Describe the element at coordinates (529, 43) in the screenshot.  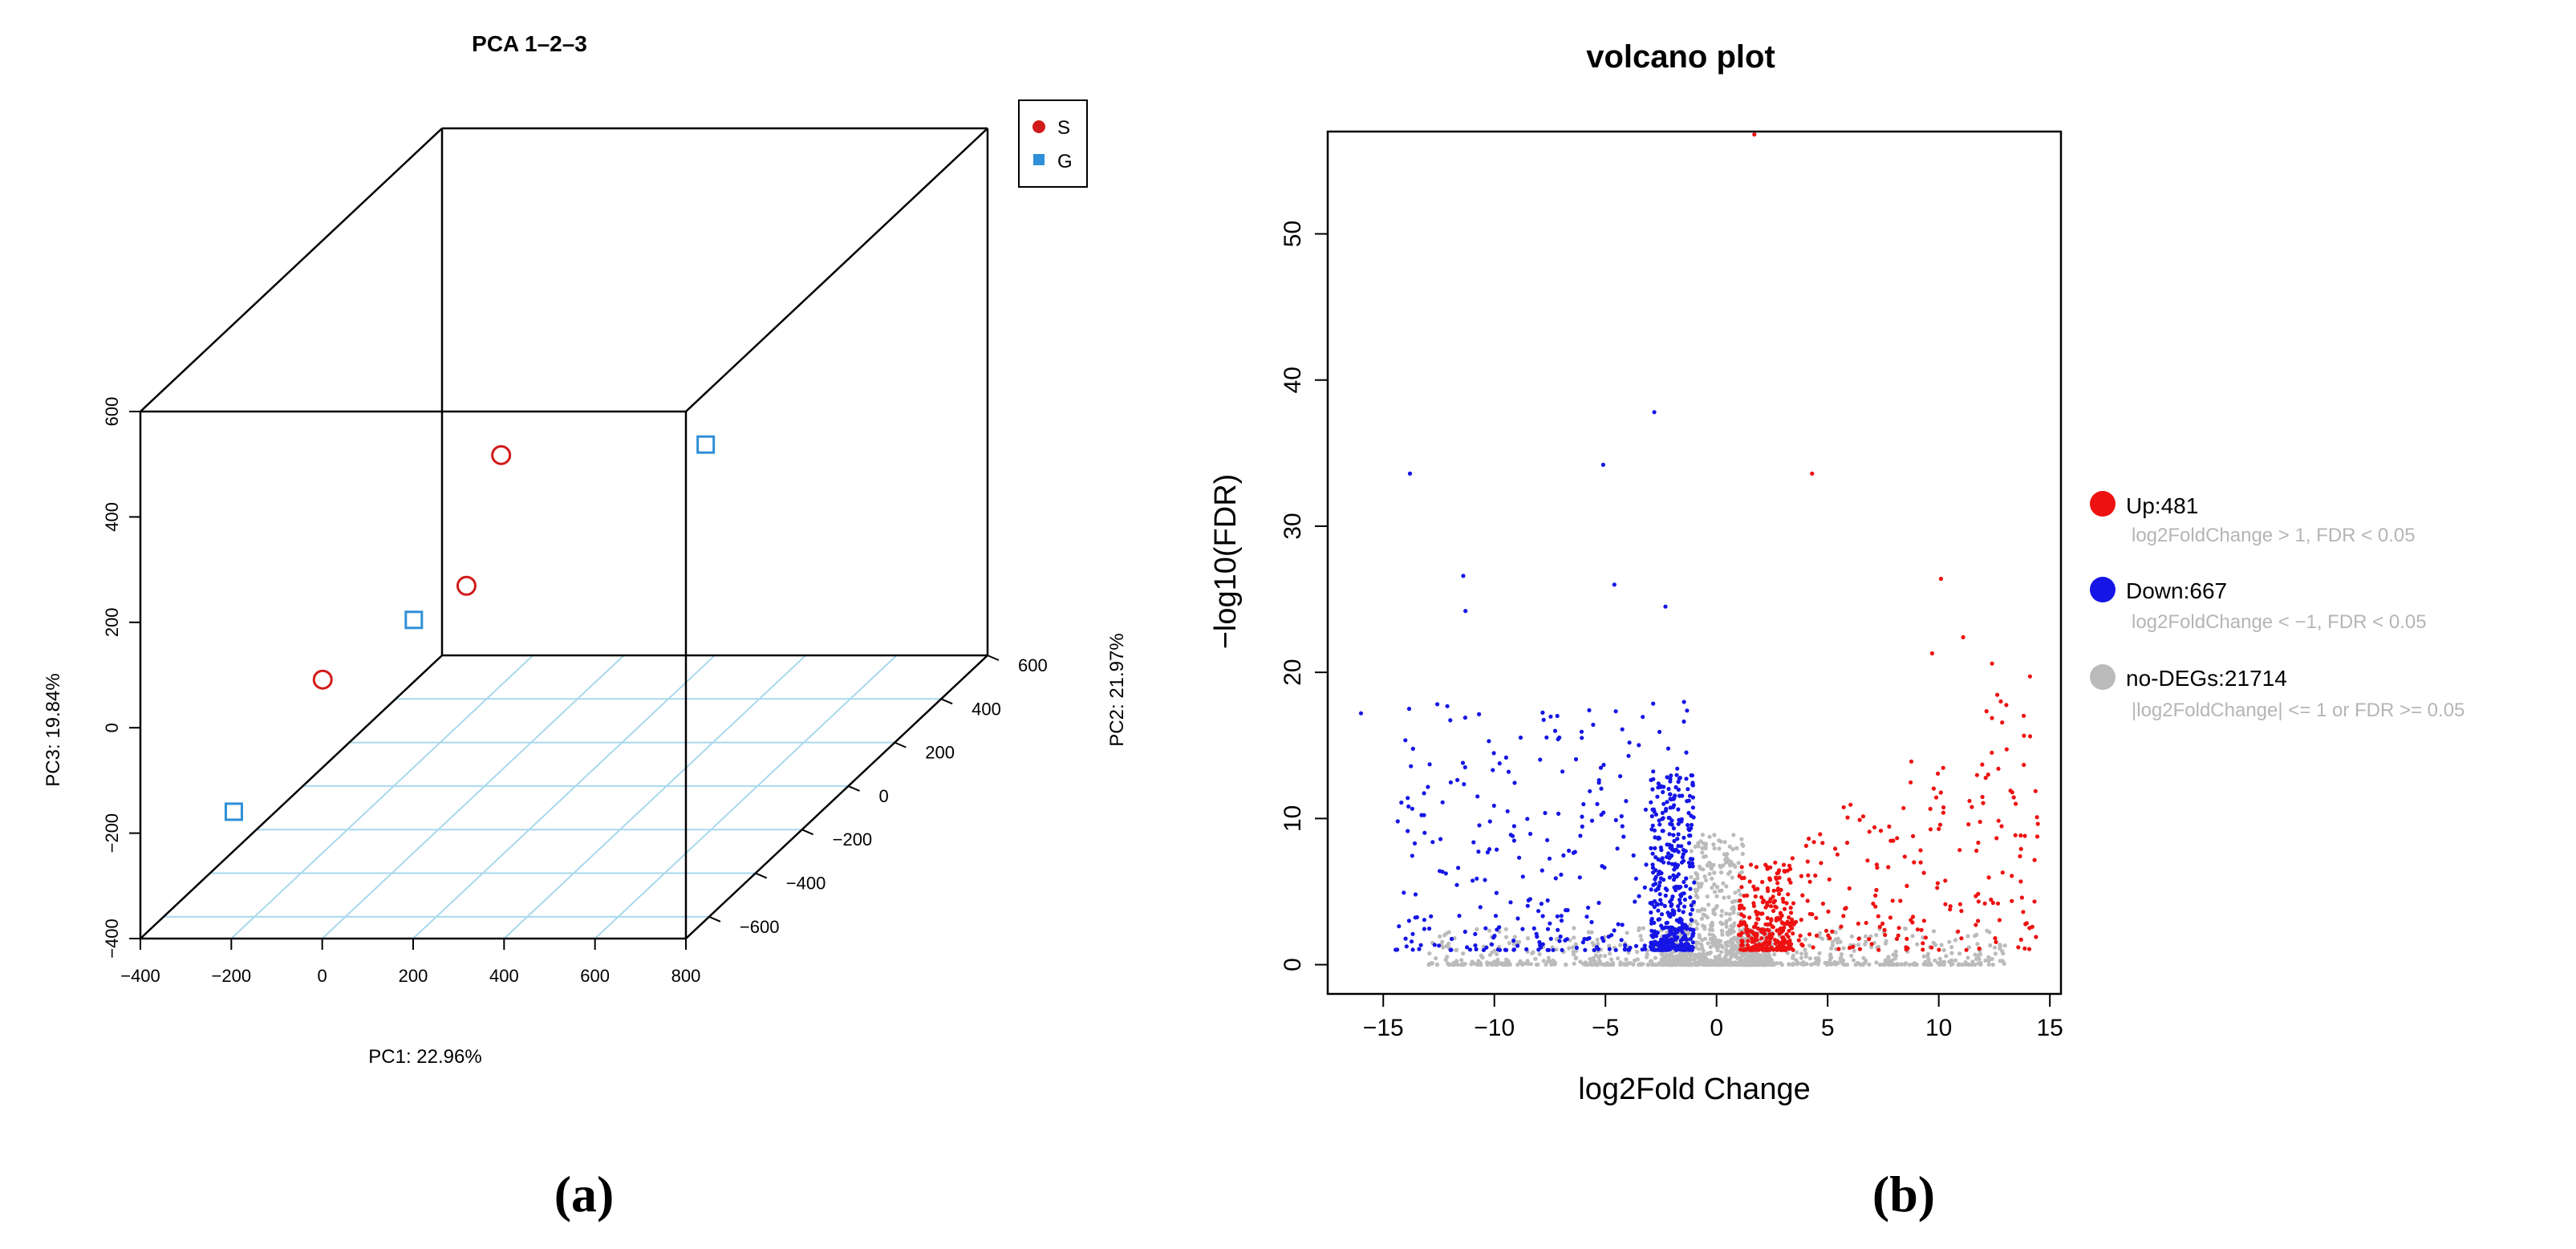
I see `pca-title: PCA 1–2–3` at that location.